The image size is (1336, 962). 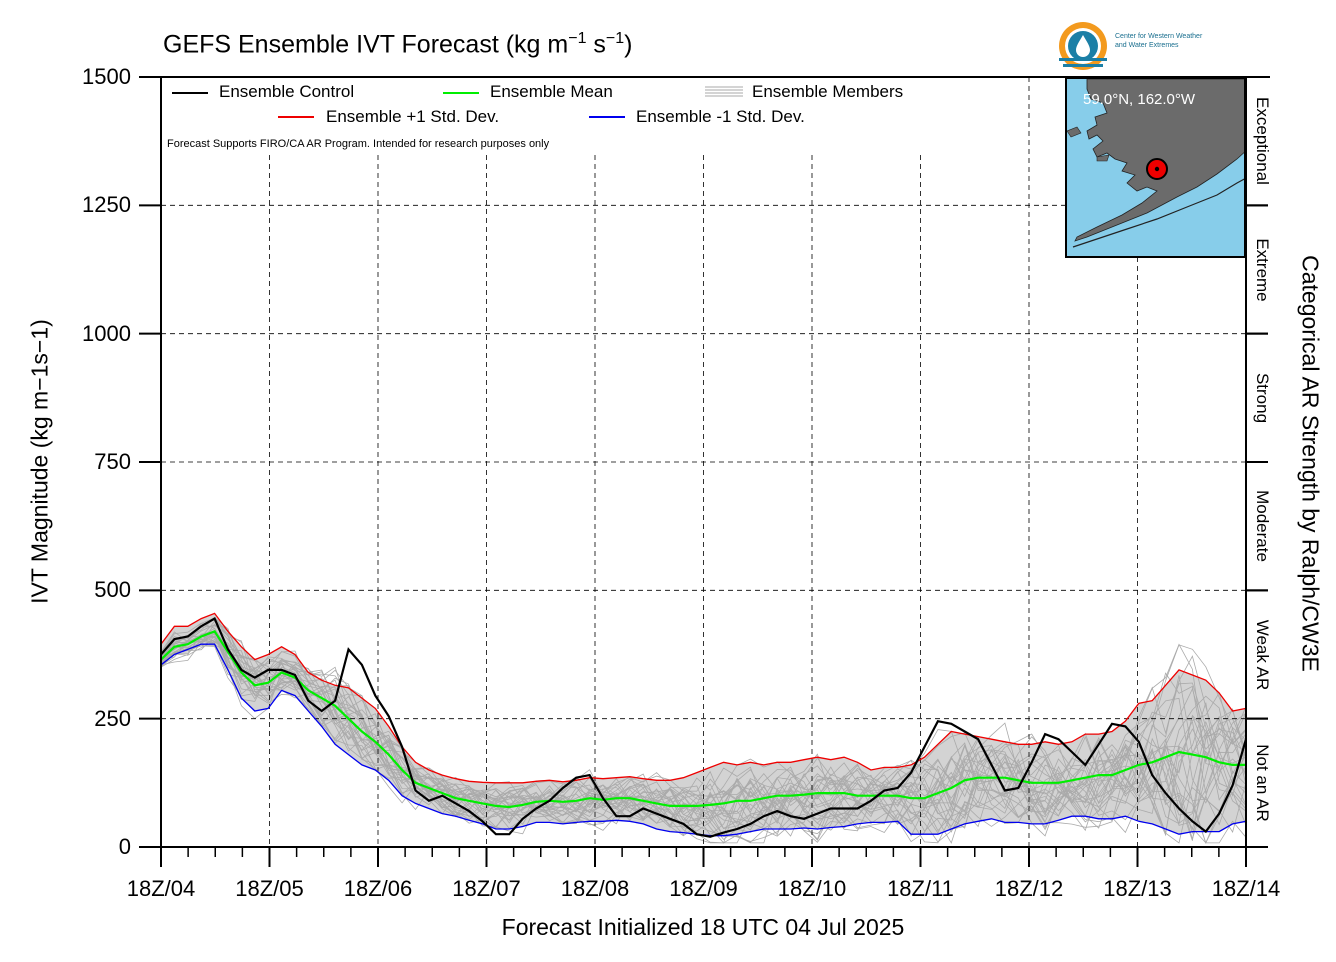 What do you see at coordinates (461, 93) in the screenshot?
I see `legend-mean-swatch` at bounding box center [461, 93].